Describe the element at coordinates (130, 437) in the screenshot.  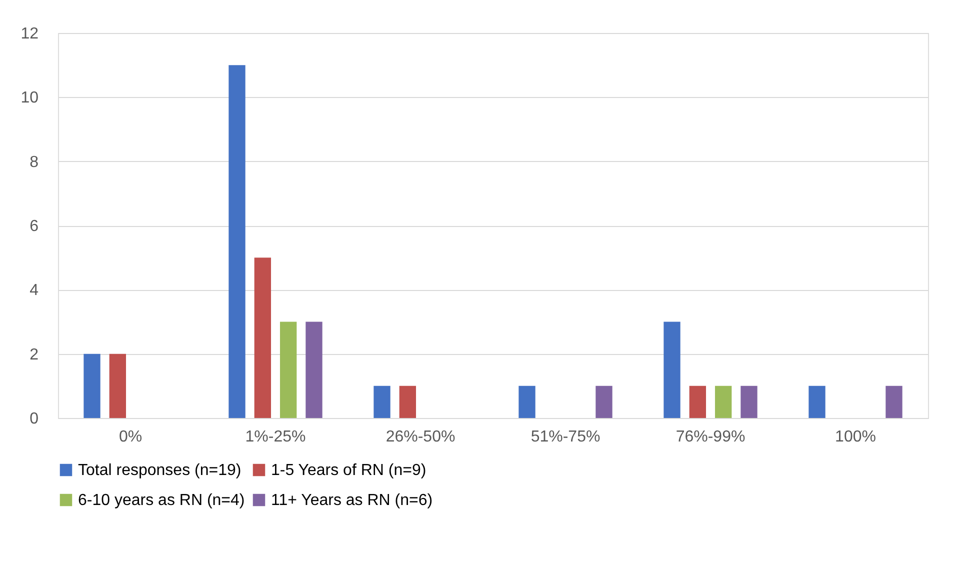
I see `x-tick-label: 0%` at that location.